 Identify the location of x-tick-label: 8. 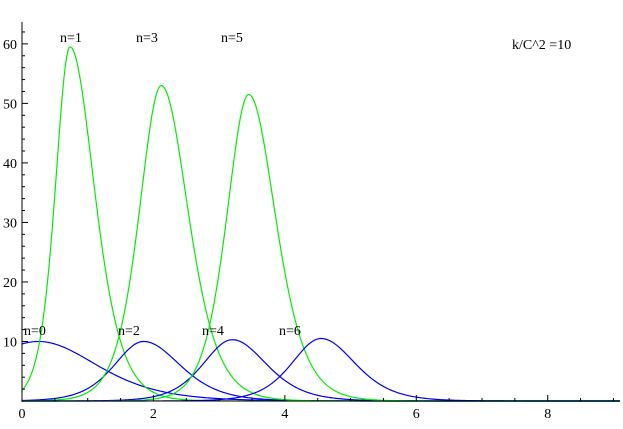
(547, 414).